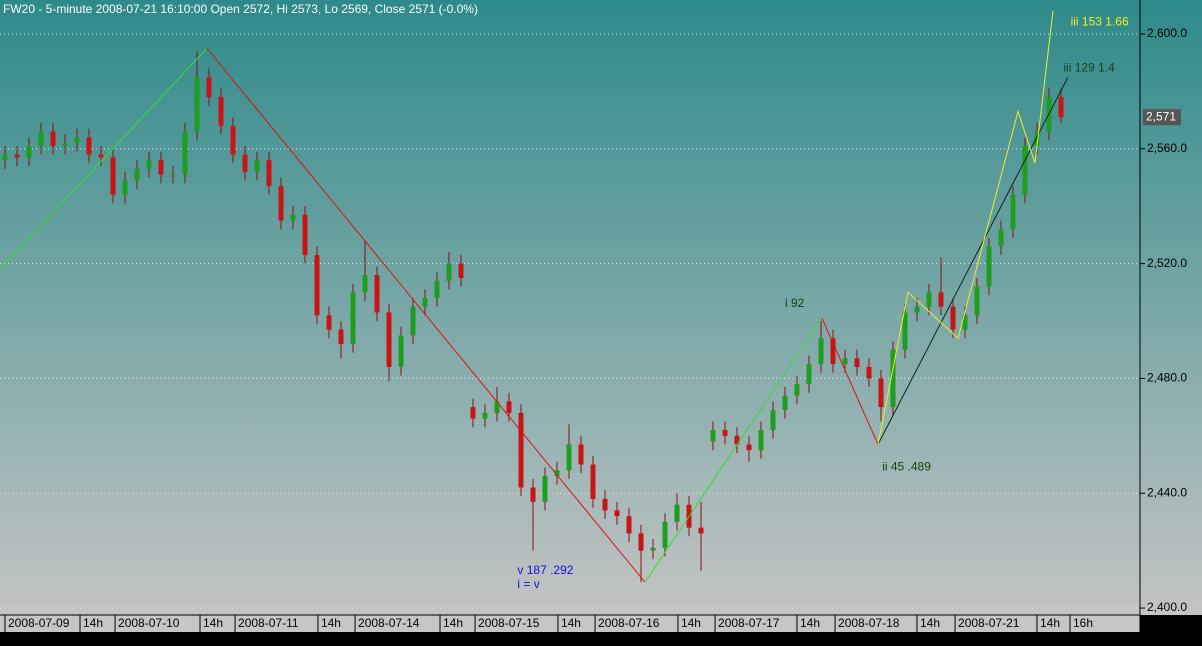  What do you see at coordinates (1083, 623) in the screenshot?
I see `x-tick-label: 16h` at bounding box center [1083, 623].